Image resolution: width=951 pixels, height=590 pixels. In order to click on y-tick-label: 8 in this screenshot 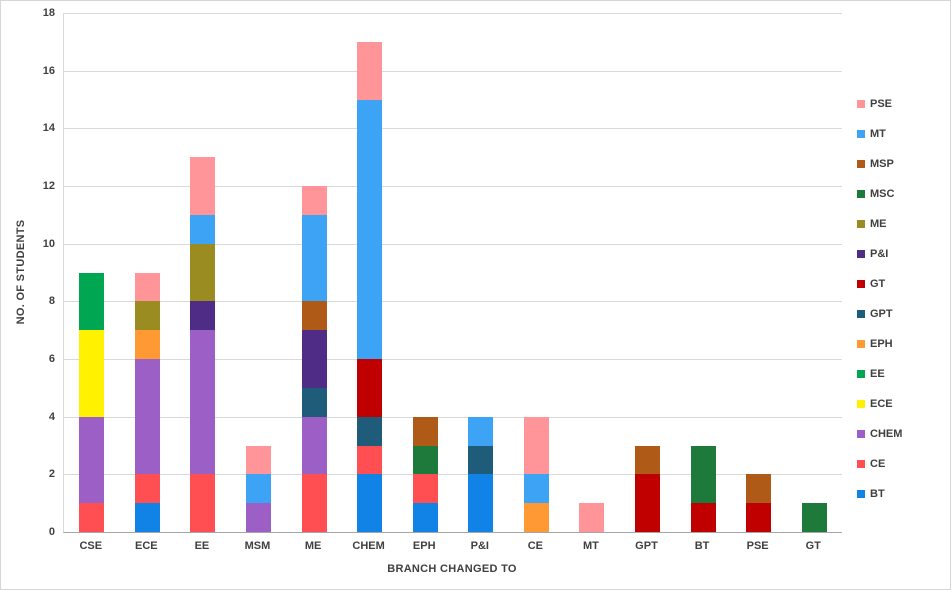, I will do `click(51, 301)`.